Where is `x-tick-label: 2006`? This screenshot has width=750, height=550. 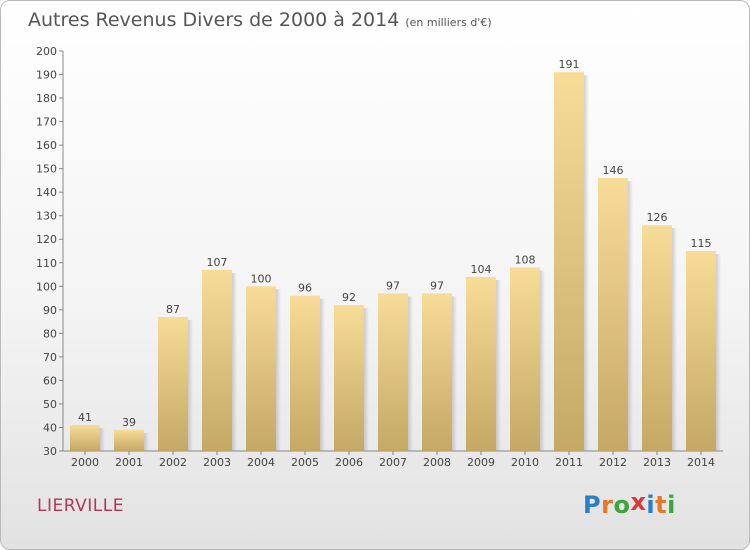
x-tick-label: 2006 is located at coordinates (349, 462).